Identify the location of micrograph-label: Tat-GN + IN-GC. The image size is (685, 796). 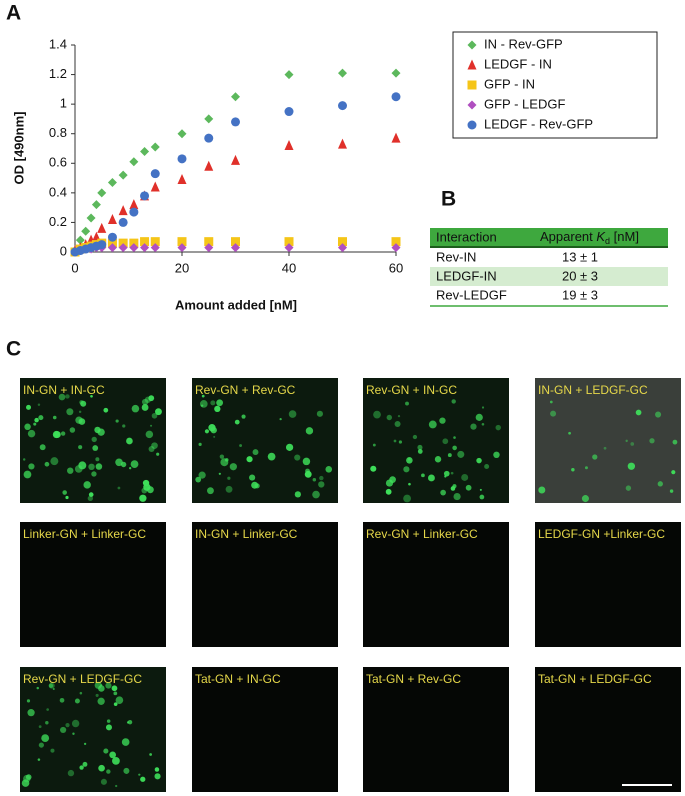
(238, 679).